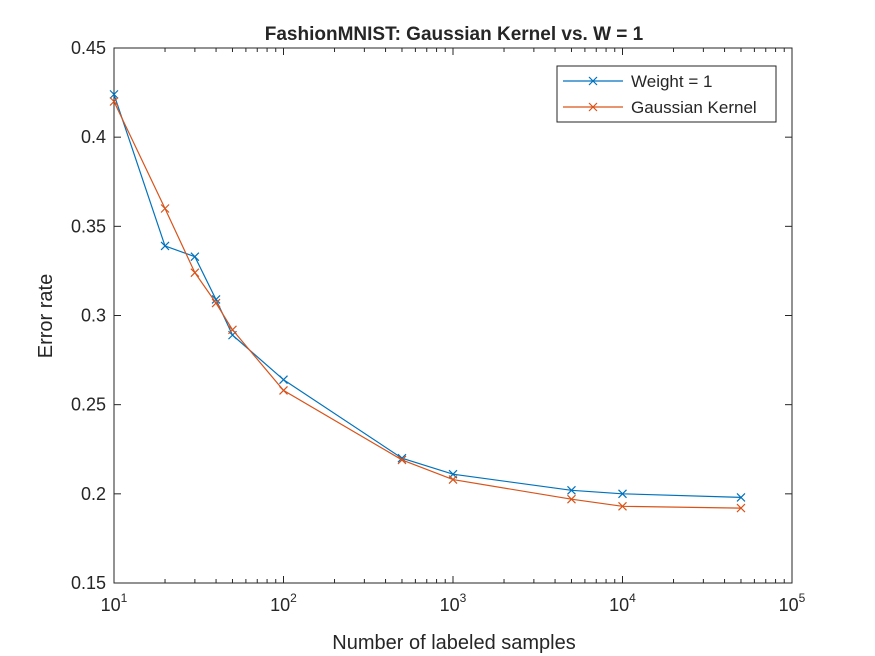 This screenshot has width=875, height=656. I want to click on x-tick-label: 10³, so click(453, 603).